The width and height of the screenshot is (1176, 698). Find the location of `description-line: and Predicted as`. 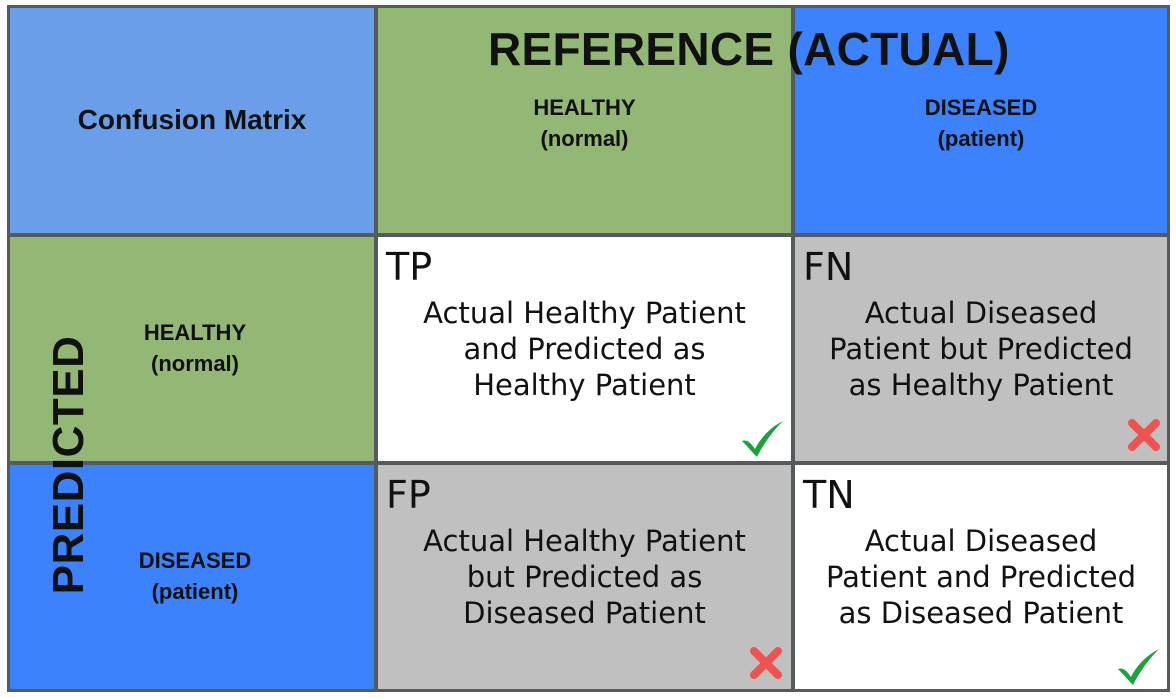

description-line: and Predicted as is located at coordinates (584, 349).